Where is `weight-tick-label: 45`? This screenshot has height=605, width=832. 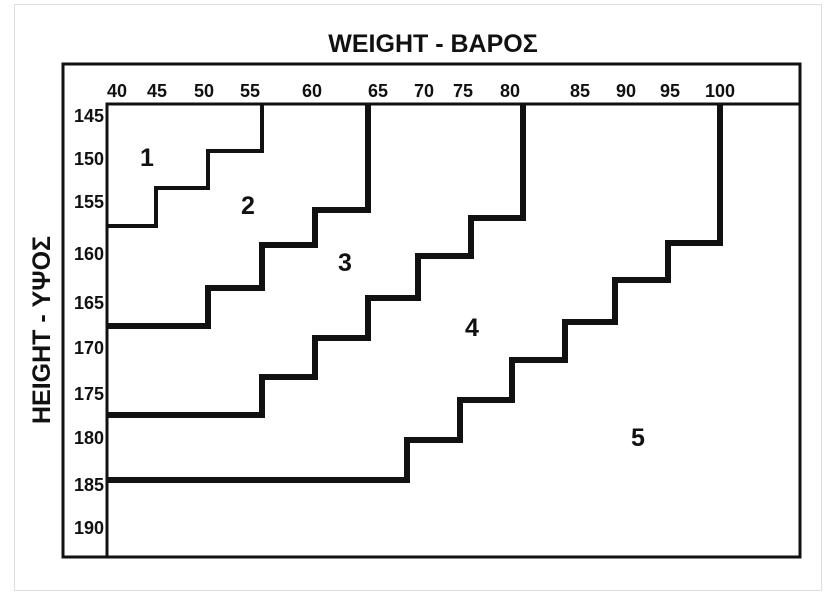
weight-tick-label: 45 is located at coordinates (157, 91).